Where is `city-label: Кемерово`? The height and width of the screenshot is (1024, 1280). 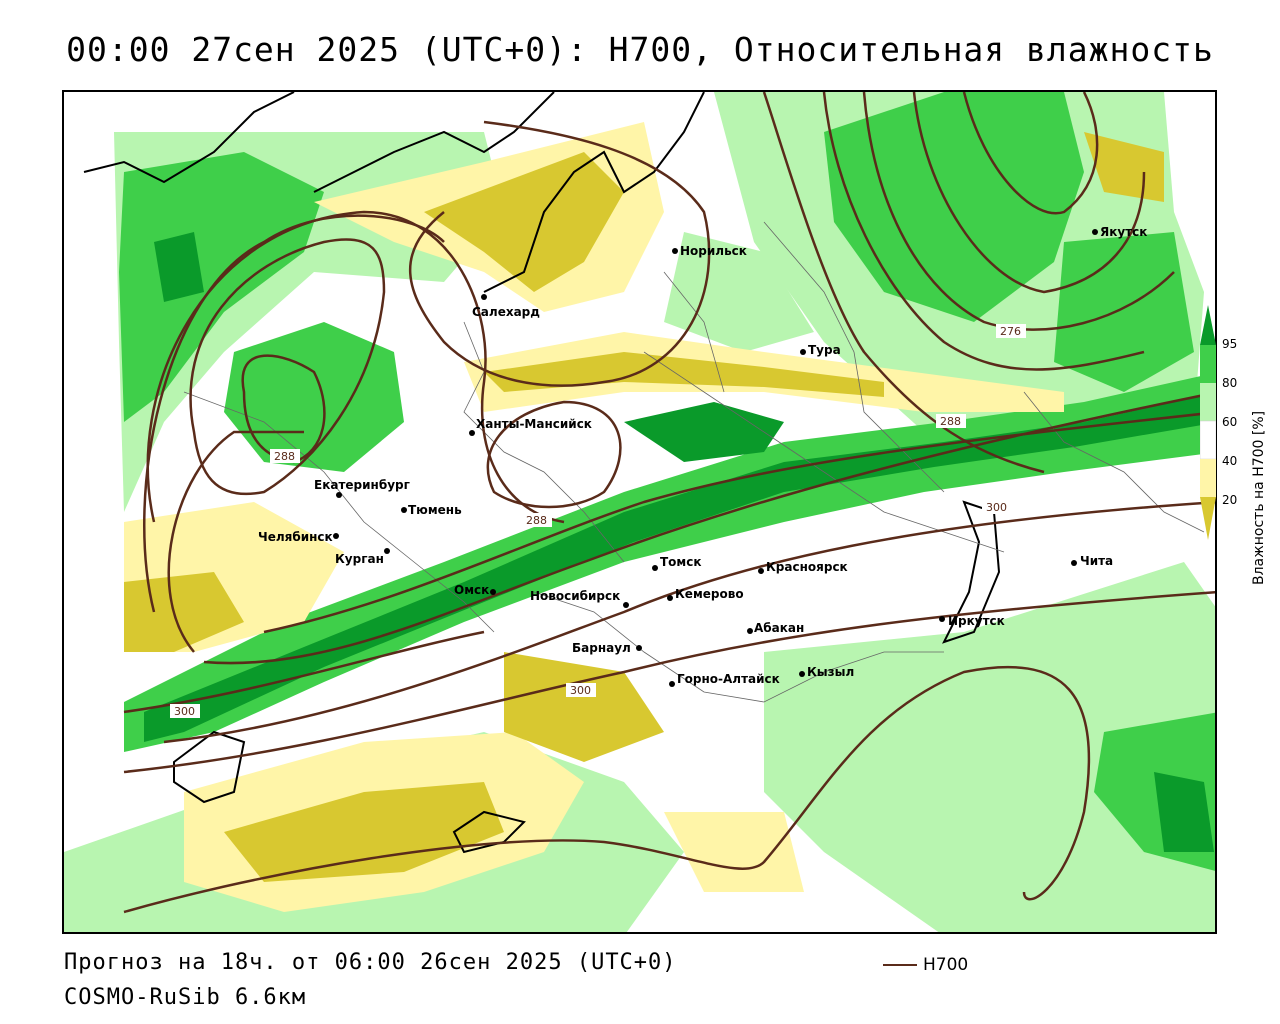 city-label: Кемерово is located at coordinates (709, 594).